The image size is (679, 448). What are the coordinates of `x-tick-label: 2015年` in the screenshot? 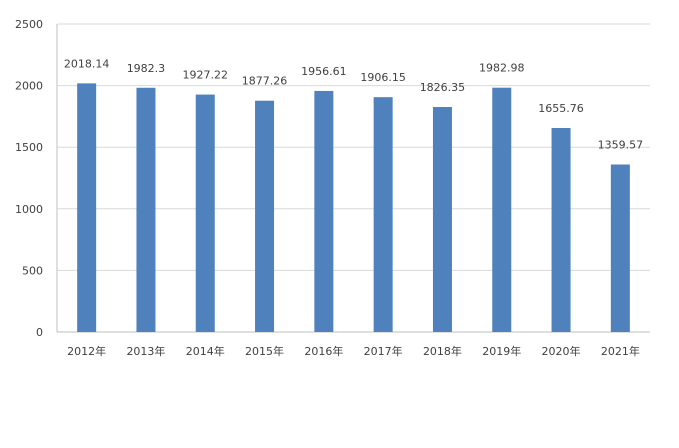 It's located at (264, 351).